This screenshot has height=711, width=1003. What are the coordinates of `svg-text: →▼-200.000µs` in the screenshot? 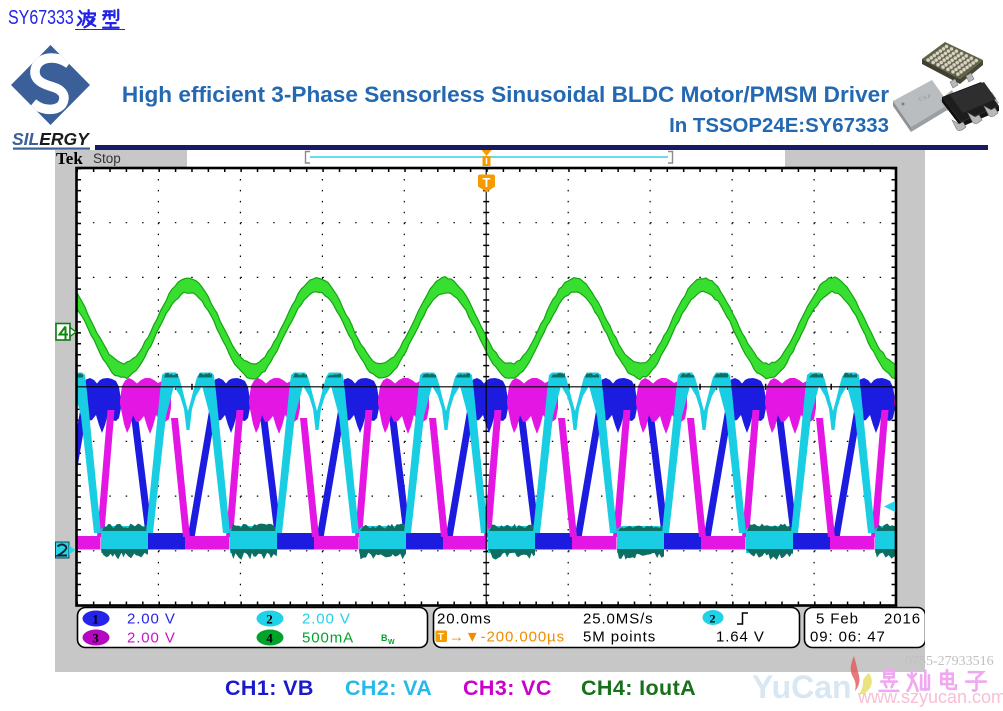 It's located at (507, 637).